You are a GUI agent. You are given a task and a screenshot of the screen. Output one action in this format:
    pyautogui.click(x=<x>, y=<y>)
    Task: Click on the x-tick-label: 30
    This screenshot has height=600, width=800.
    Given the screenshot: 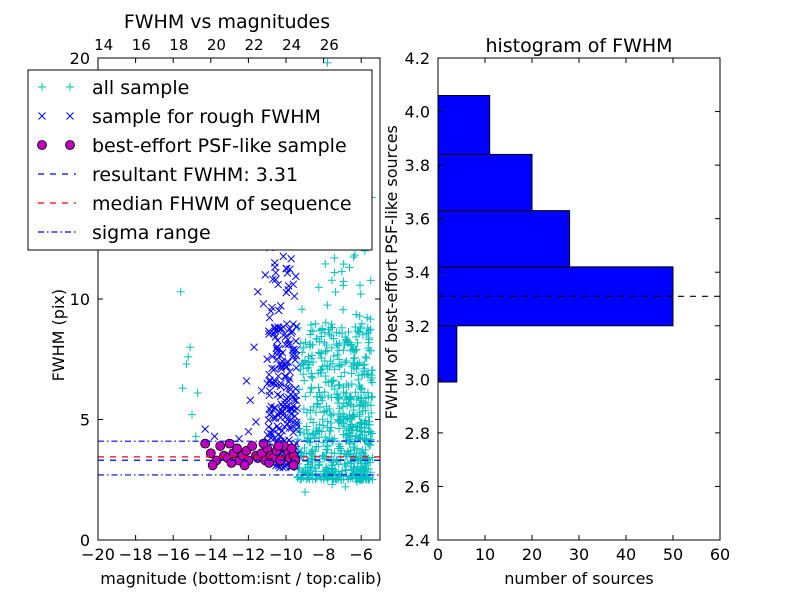 What is the action you would take?
    pyautogui.click(x=579, y=554)
    